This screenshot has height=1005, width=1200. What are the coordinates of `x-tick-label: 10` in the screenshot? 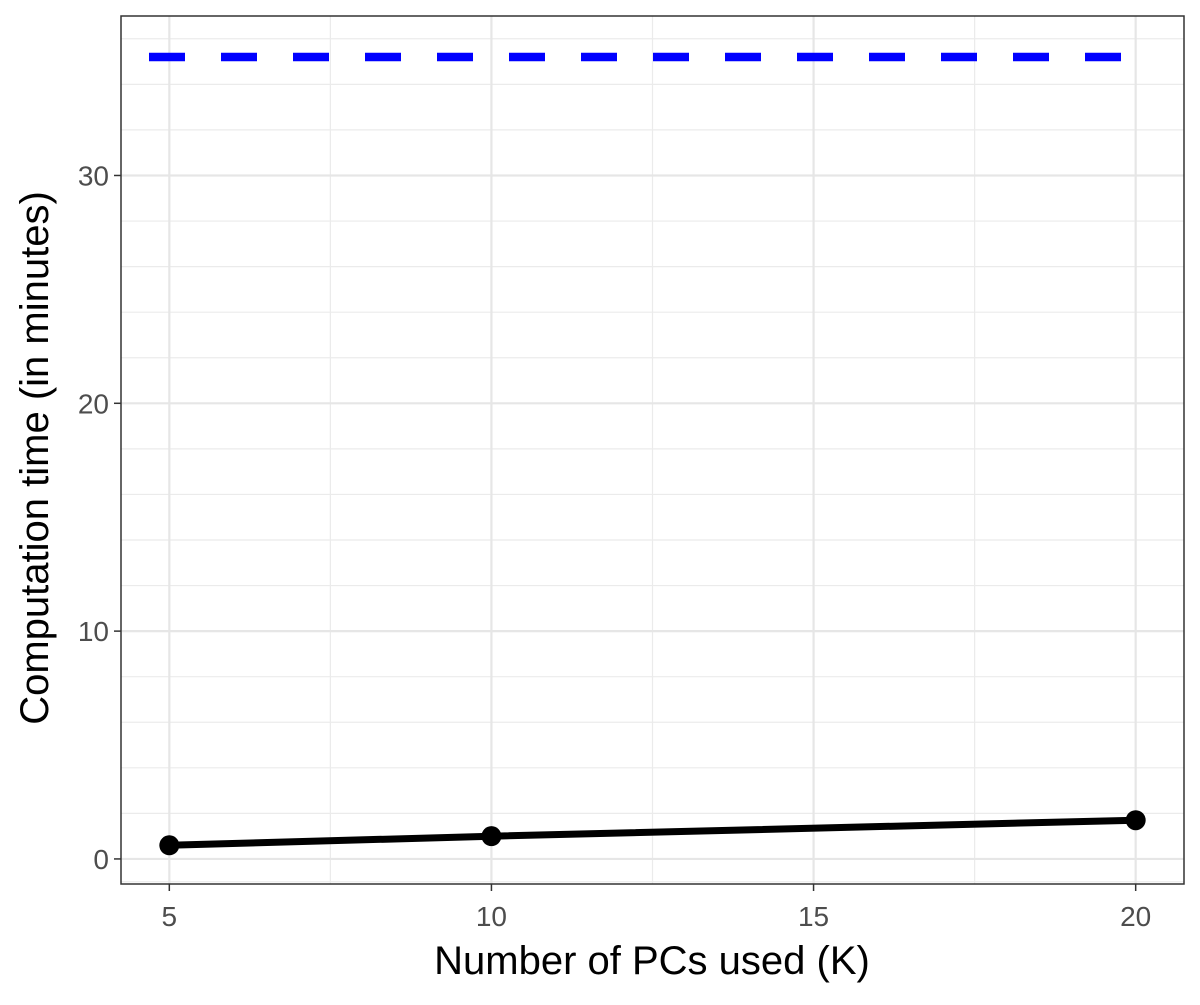 It's located at (491, 916).